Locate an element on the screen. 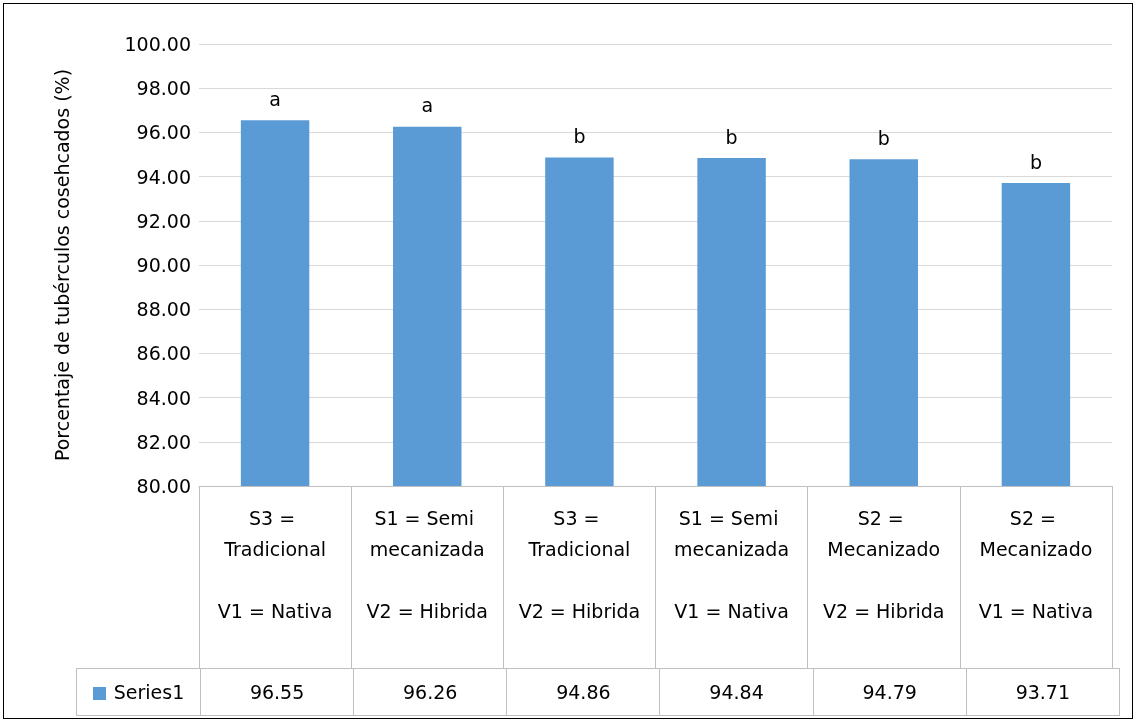  data-label: 94.86 is located at coordinates (583, 692).